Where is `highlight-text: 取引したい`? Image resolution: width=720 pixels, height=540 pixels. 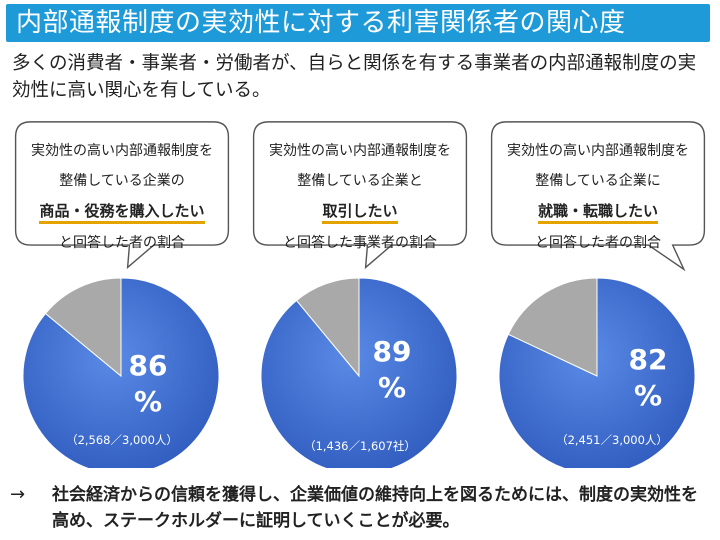 highlight-text: 取引したい is located at coordinates (360, 213).